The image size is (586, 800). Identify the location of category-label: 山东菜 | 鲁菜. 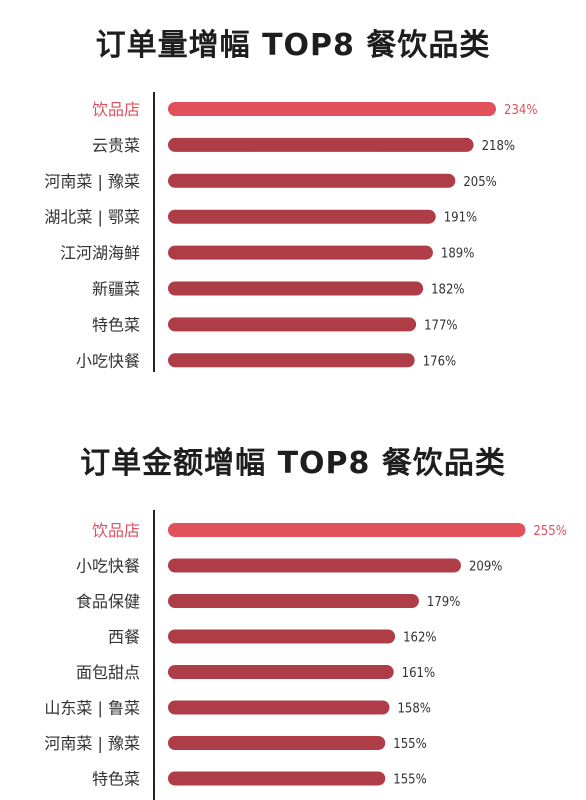
(92, 708).